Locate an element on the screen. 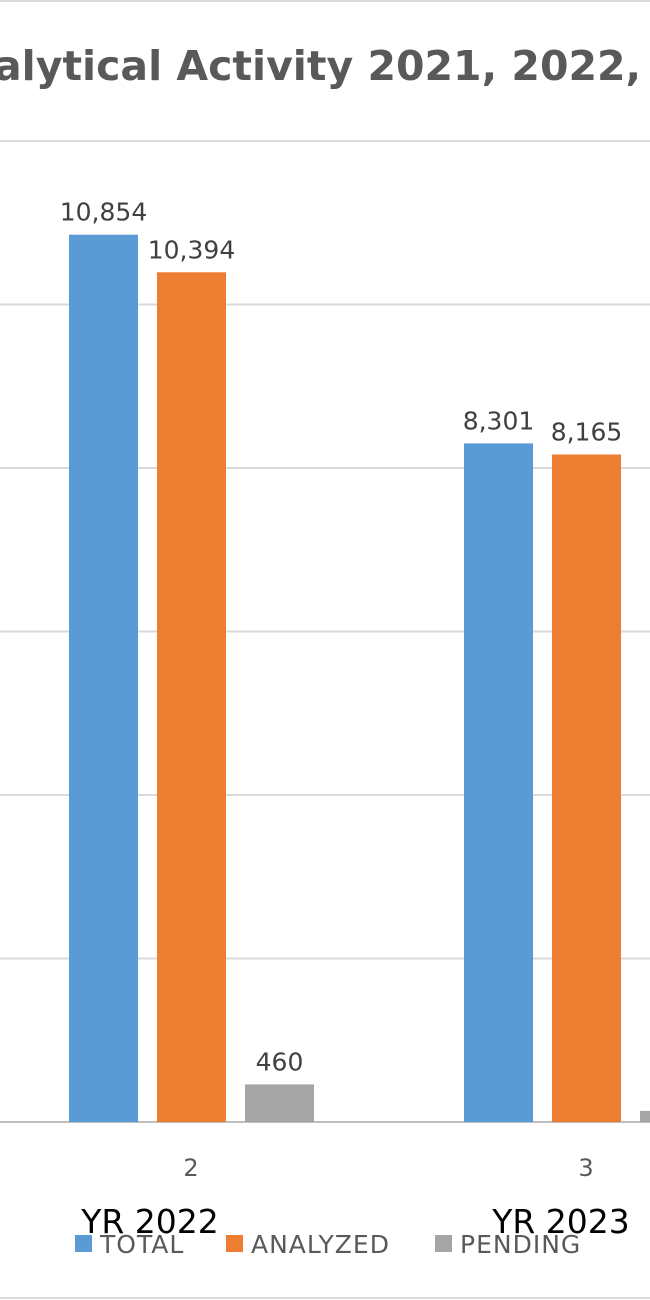 The image size is (650, 1300). data-label-analyzed-2: 10,394 is located at coordinates (191, 249).